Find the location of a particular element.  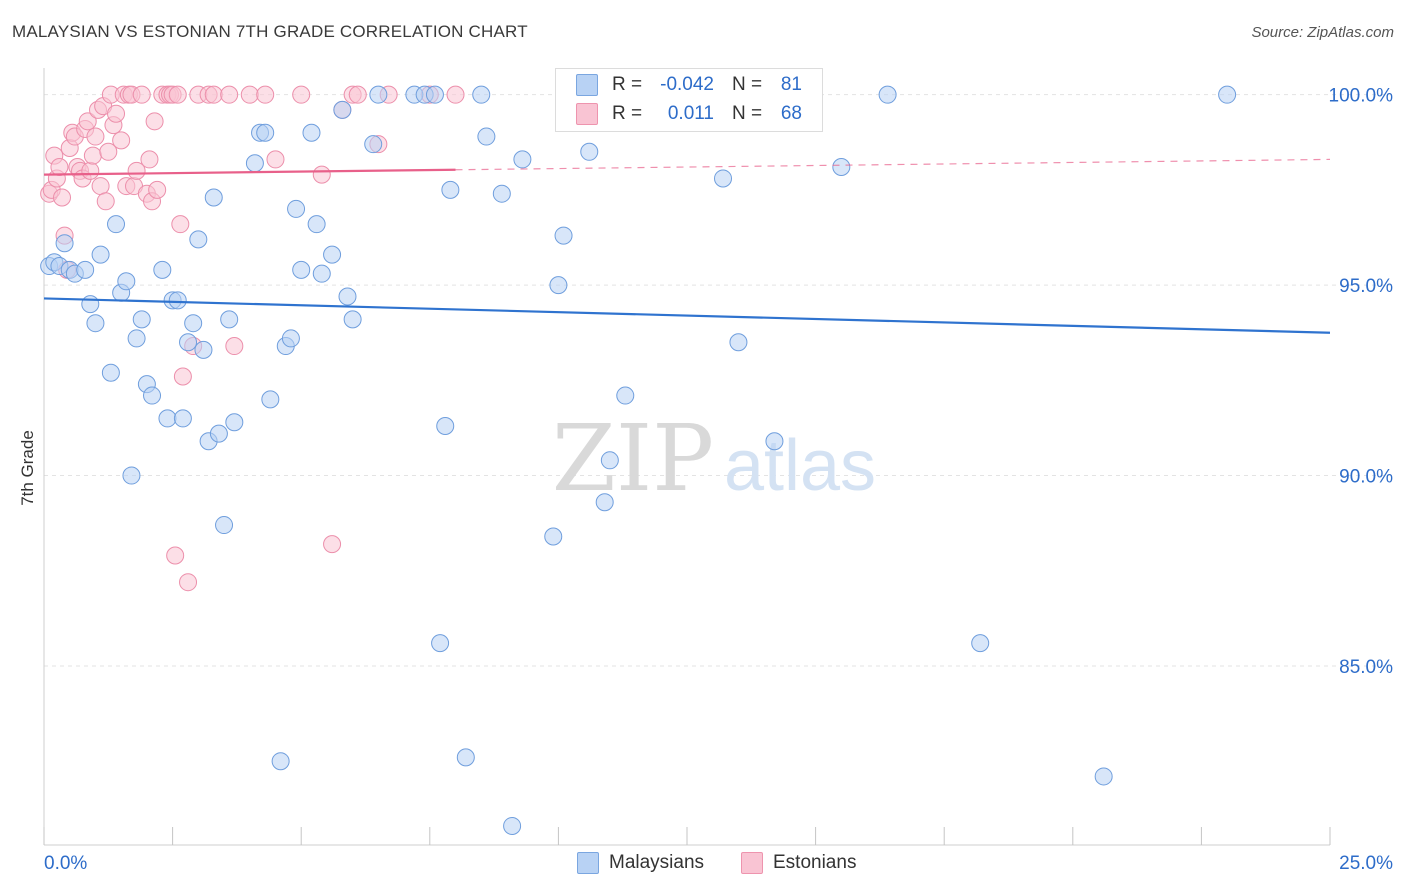

estonians-label: Estonians is located at coordinates (815, 862).